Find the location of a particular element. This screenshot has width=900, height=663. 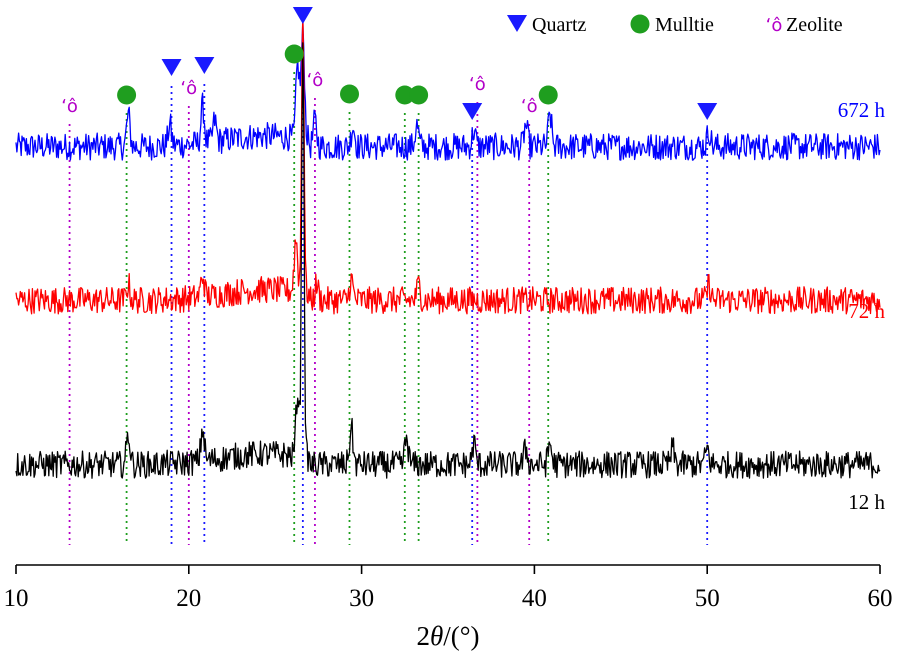

x-tick-label-40: 40 is located at coordinates (534, 598).